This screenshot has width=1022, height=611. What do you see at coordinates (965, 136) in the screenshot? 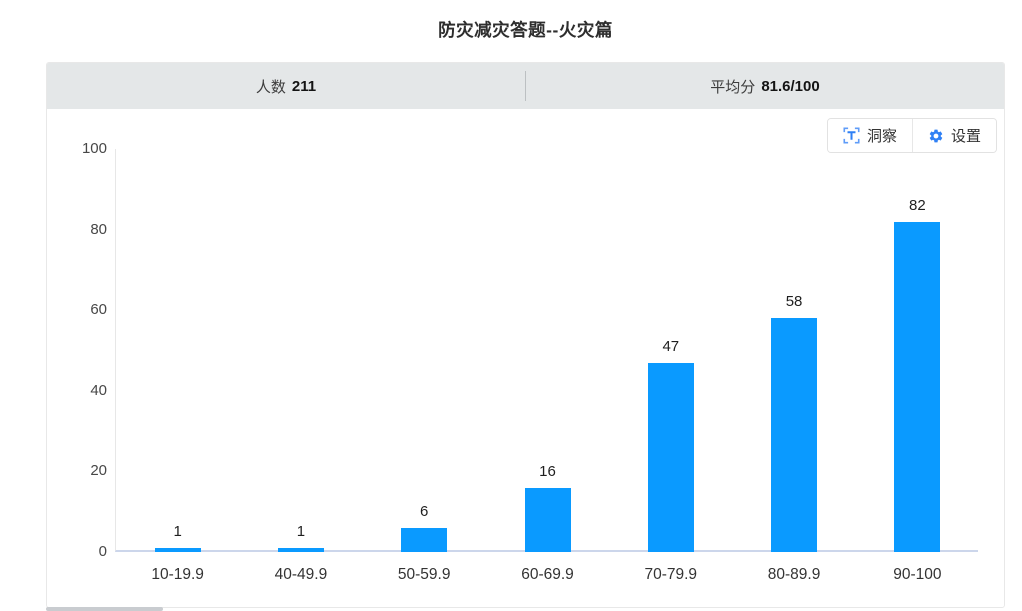
I see `settings-button-label: 设置` at bounding box center [965, 136].